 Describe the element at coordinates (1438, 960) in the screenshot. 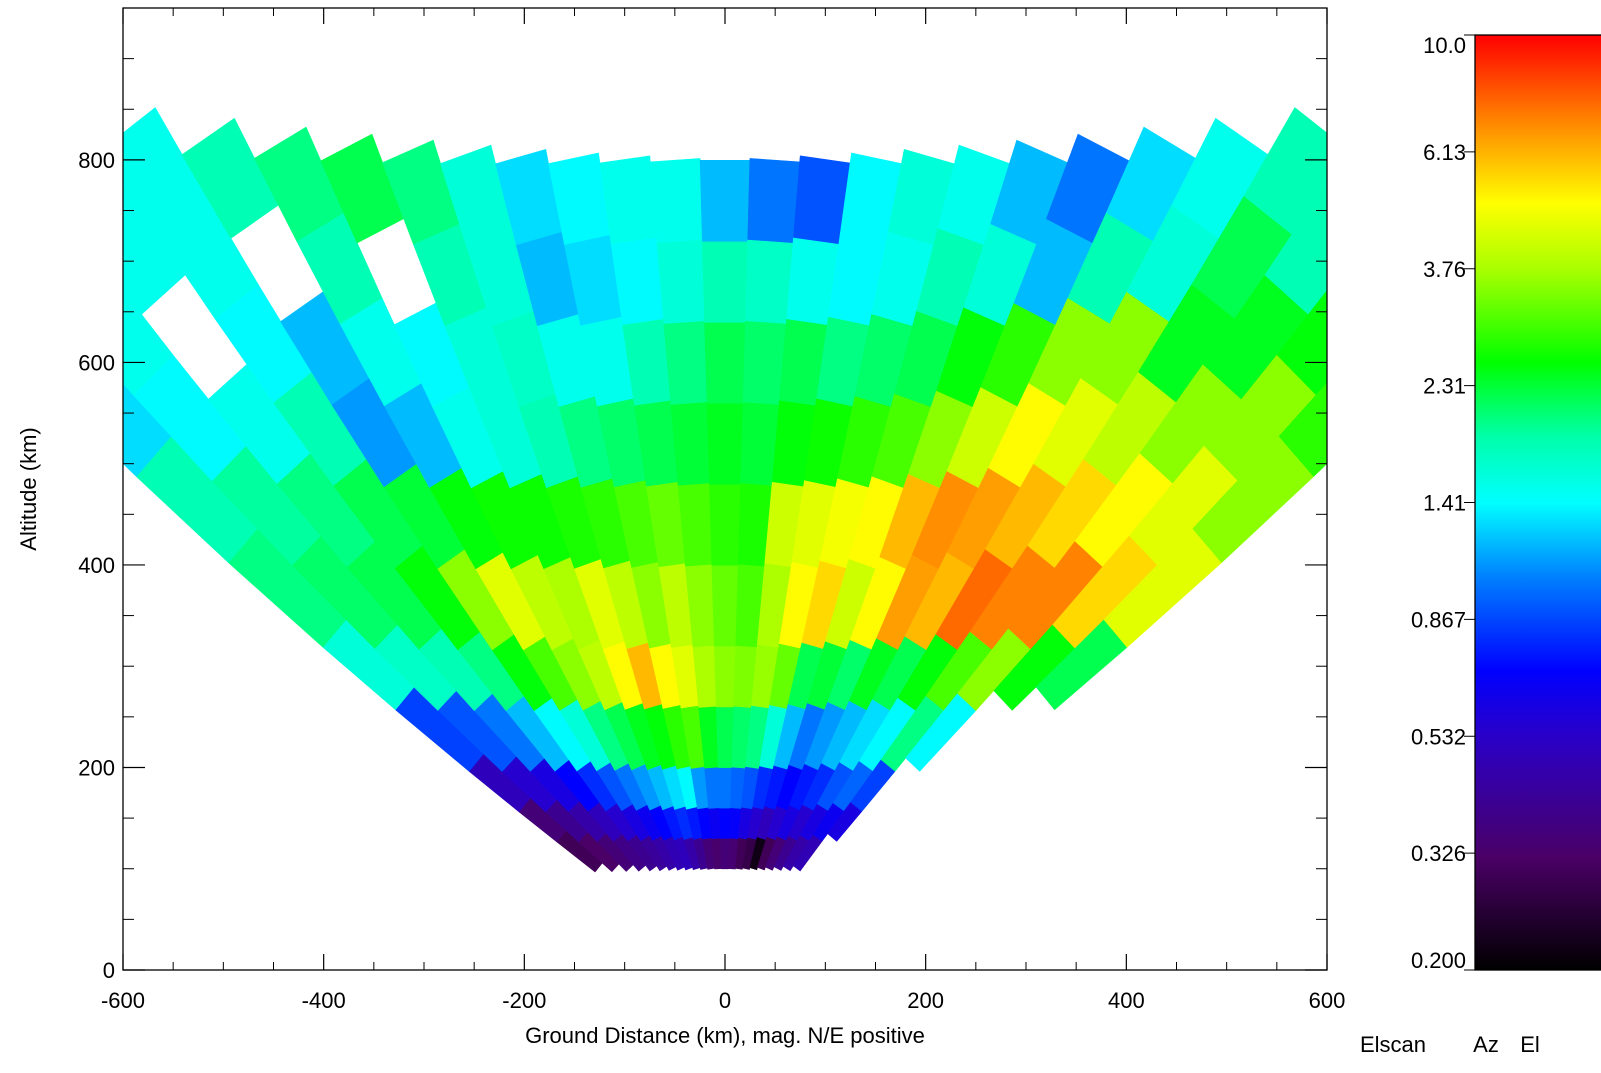

I see `colorbar-tick-label: 0.200` at that location.